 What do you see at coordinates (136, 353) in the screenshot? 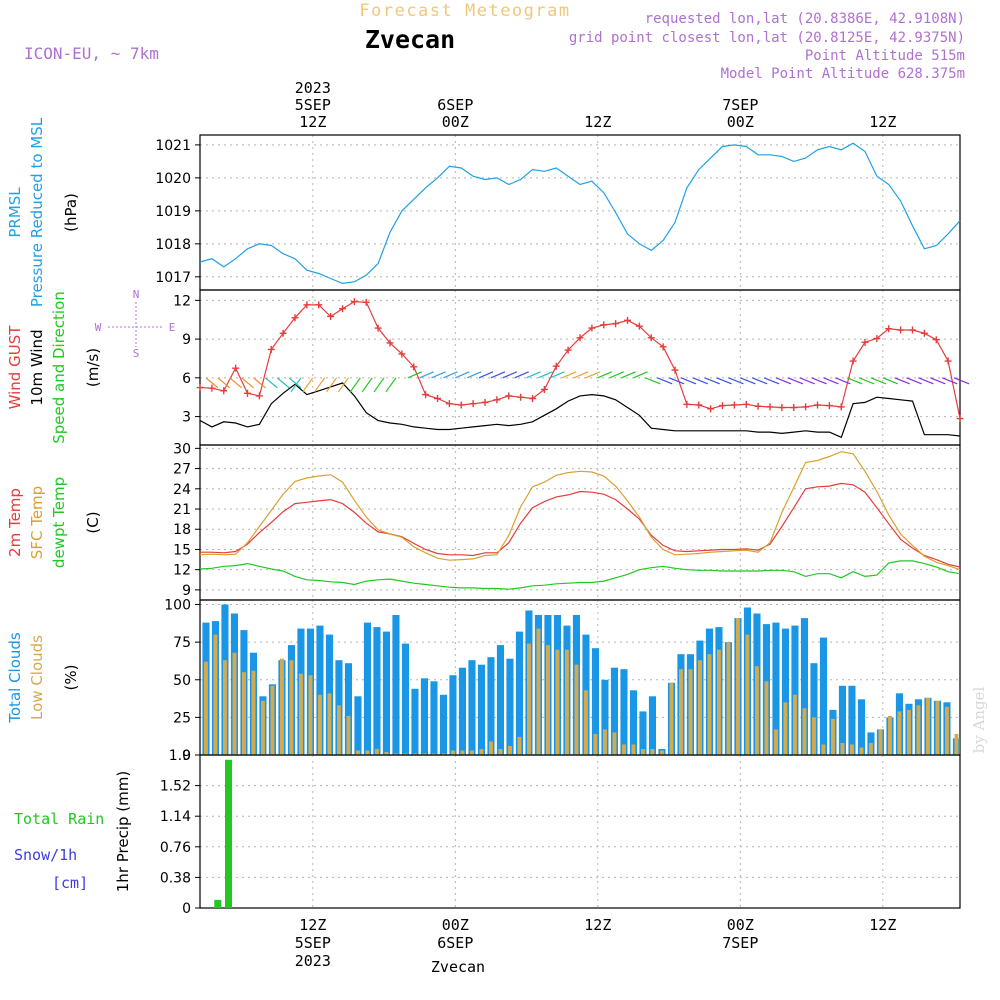
I see `compass-s: S` at bounding box center [136, 353].